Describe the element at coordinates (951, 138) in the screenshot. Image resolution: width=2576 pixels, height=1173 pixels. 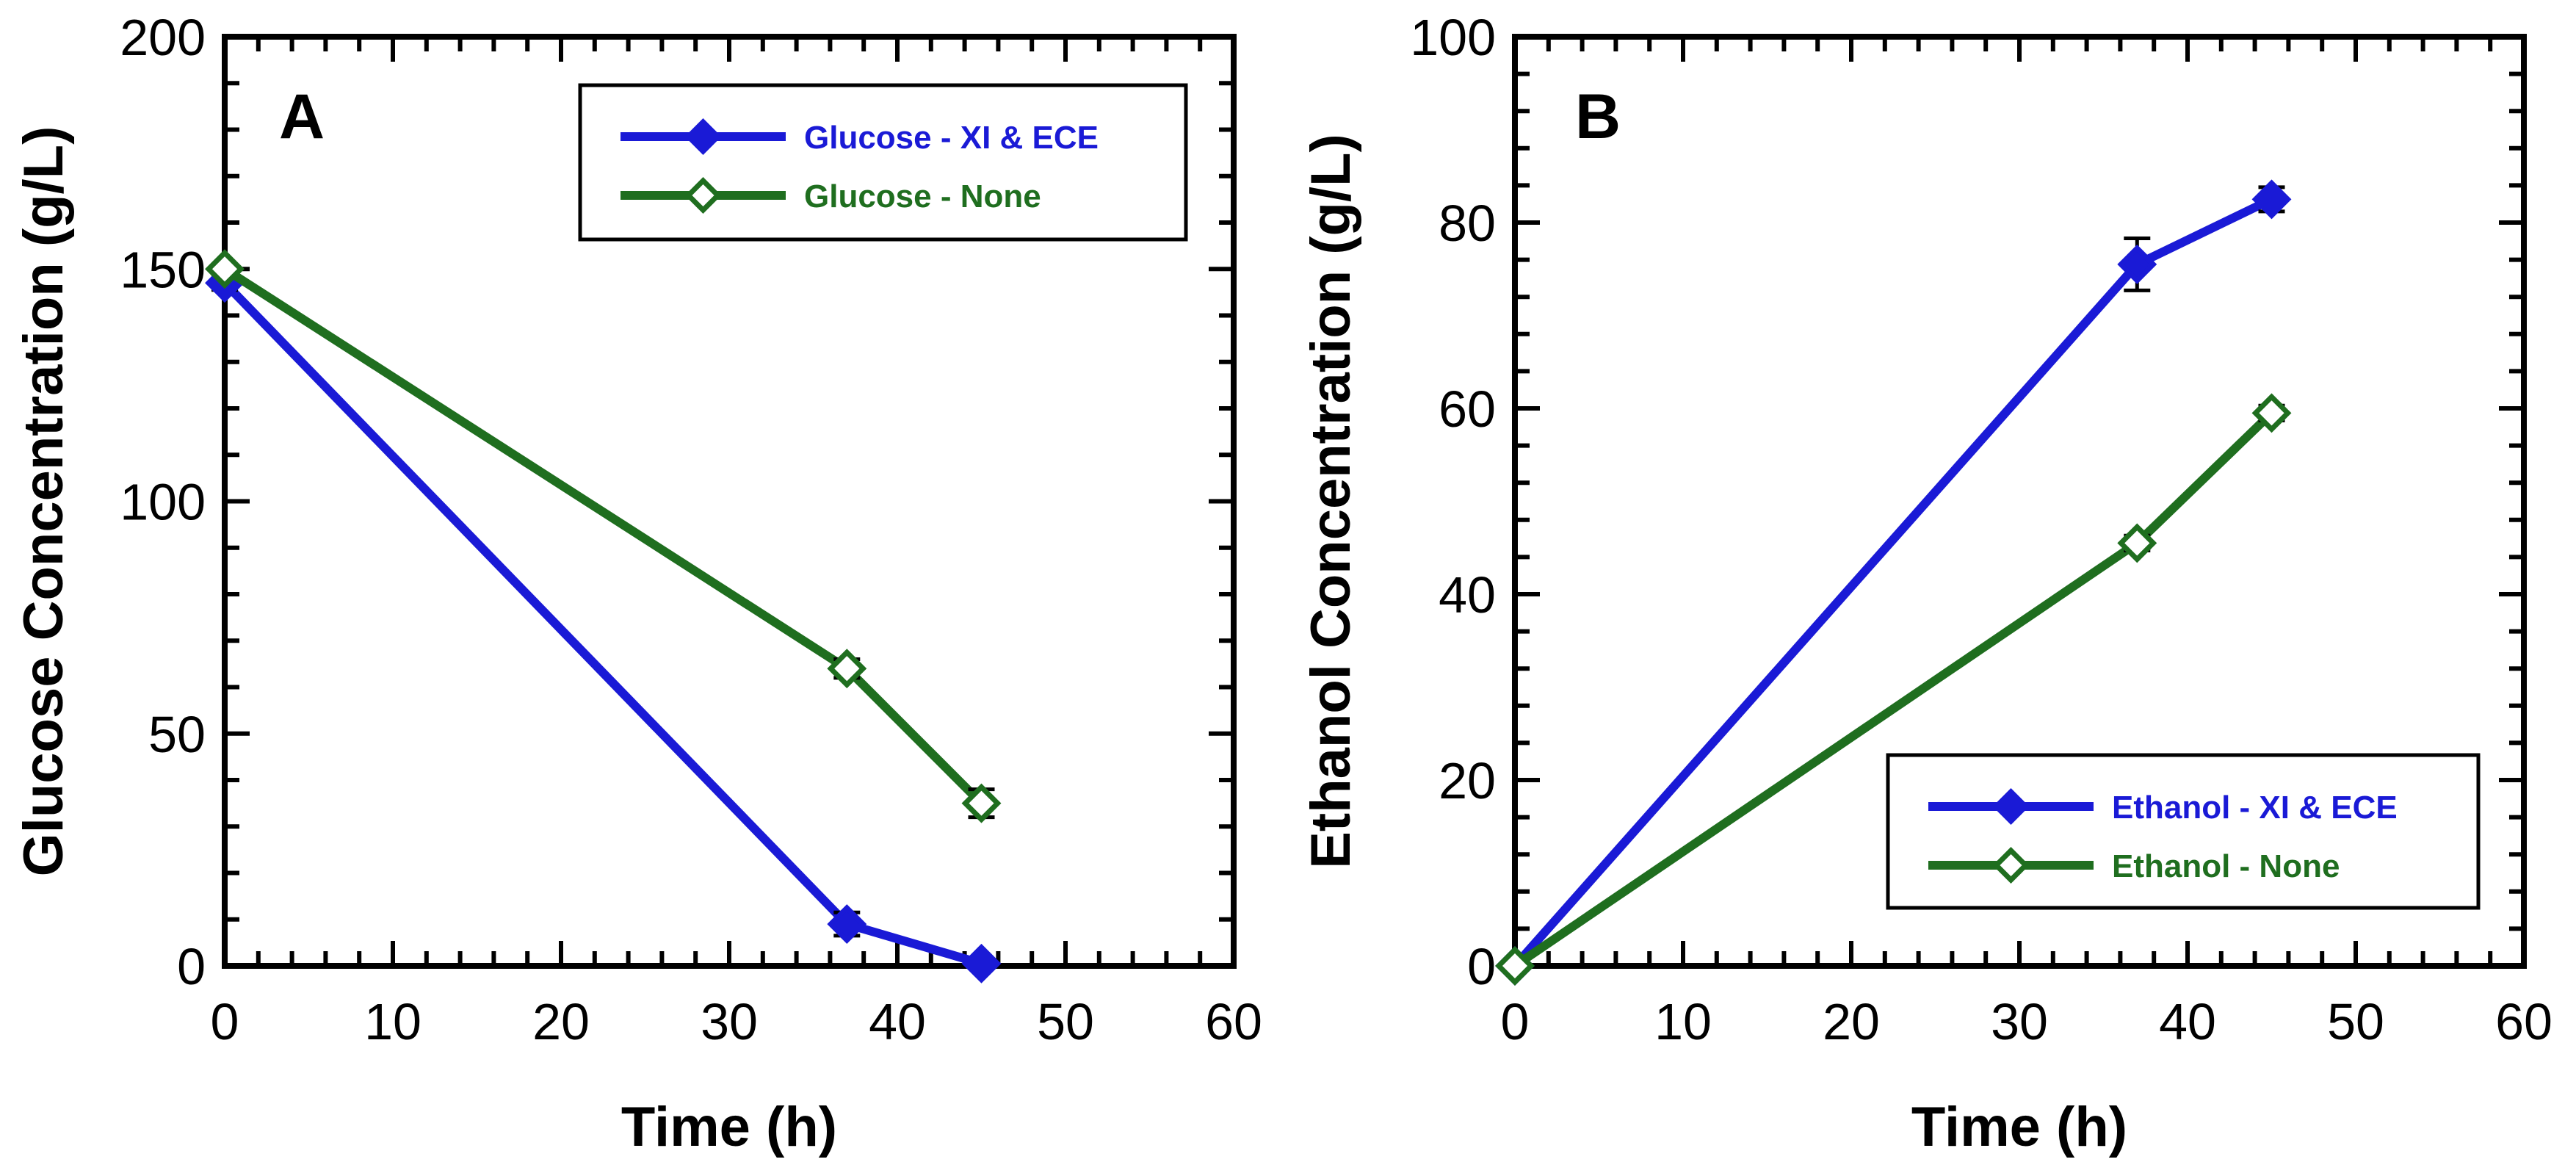
I see `legend-label: Glucose - XI & ECE` at that location.